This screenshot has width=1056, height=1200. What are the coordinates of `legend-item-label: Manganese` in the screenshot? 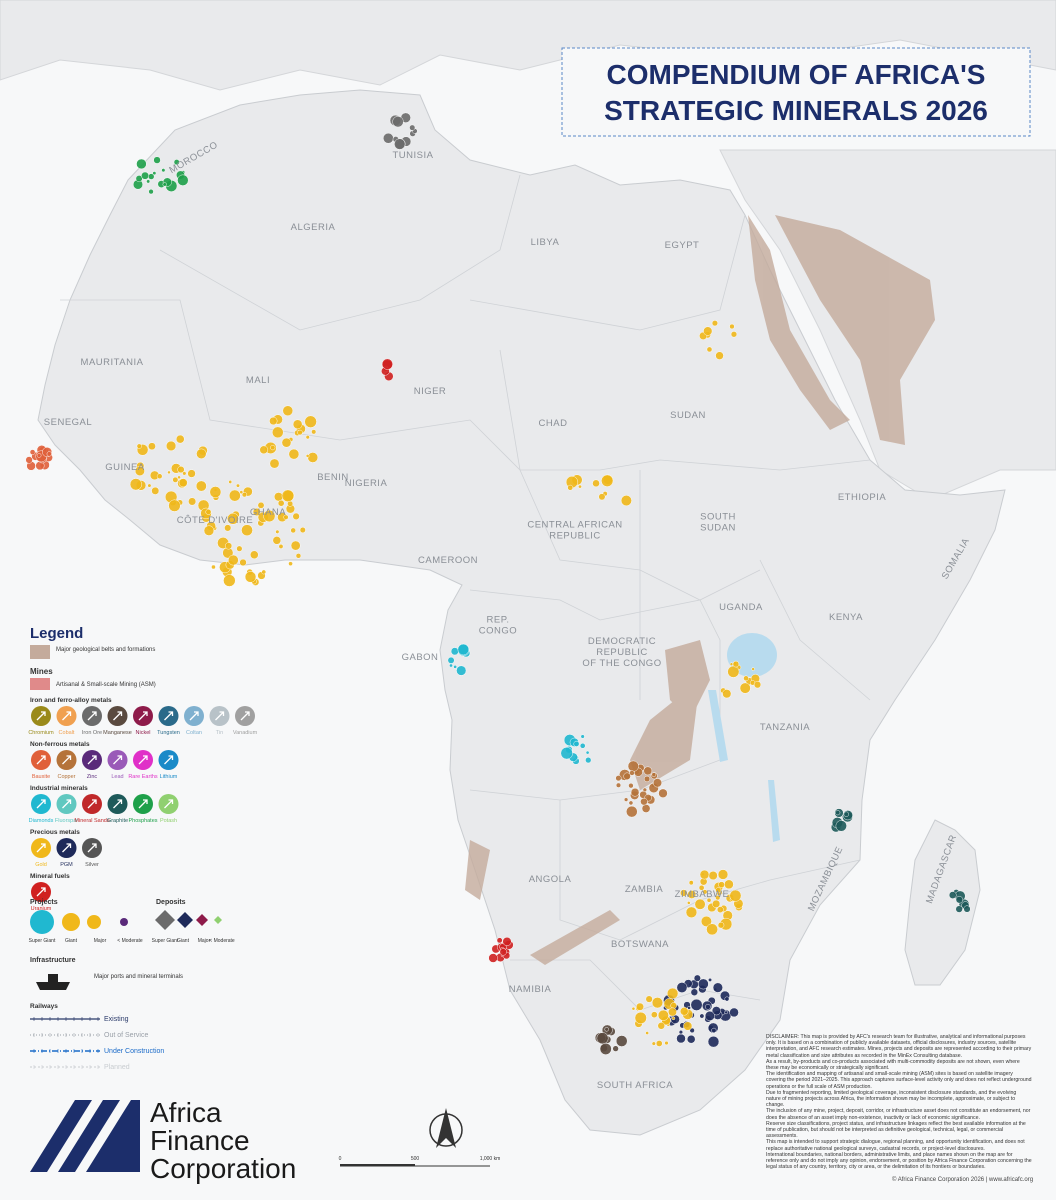 It's located at (117, 733).